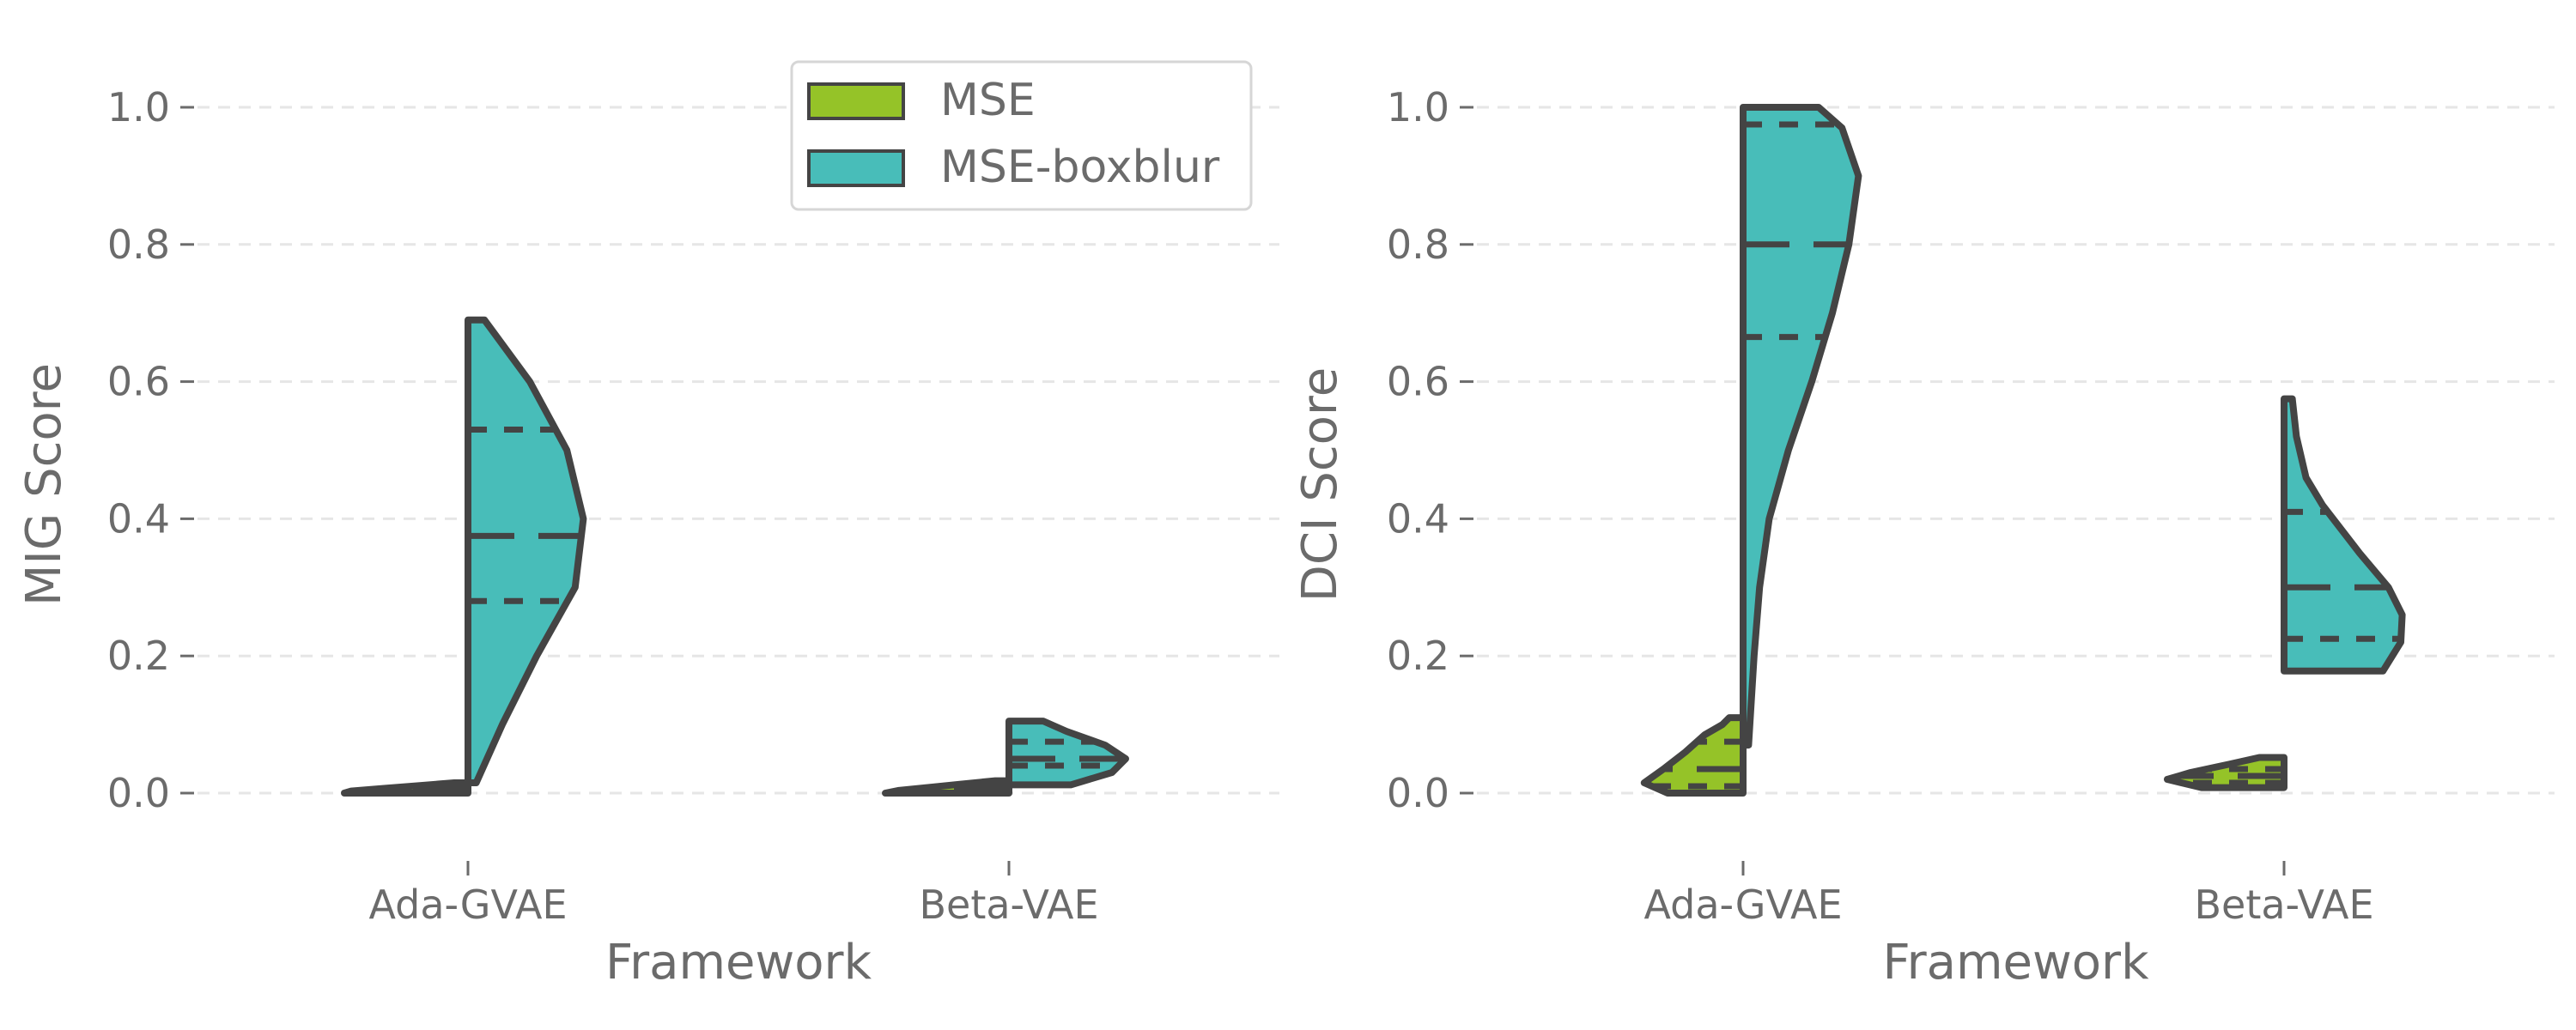 The height and width of the screenshot is (1030, 2576). I want to click on legend-label: MSE, so click(988, 100).